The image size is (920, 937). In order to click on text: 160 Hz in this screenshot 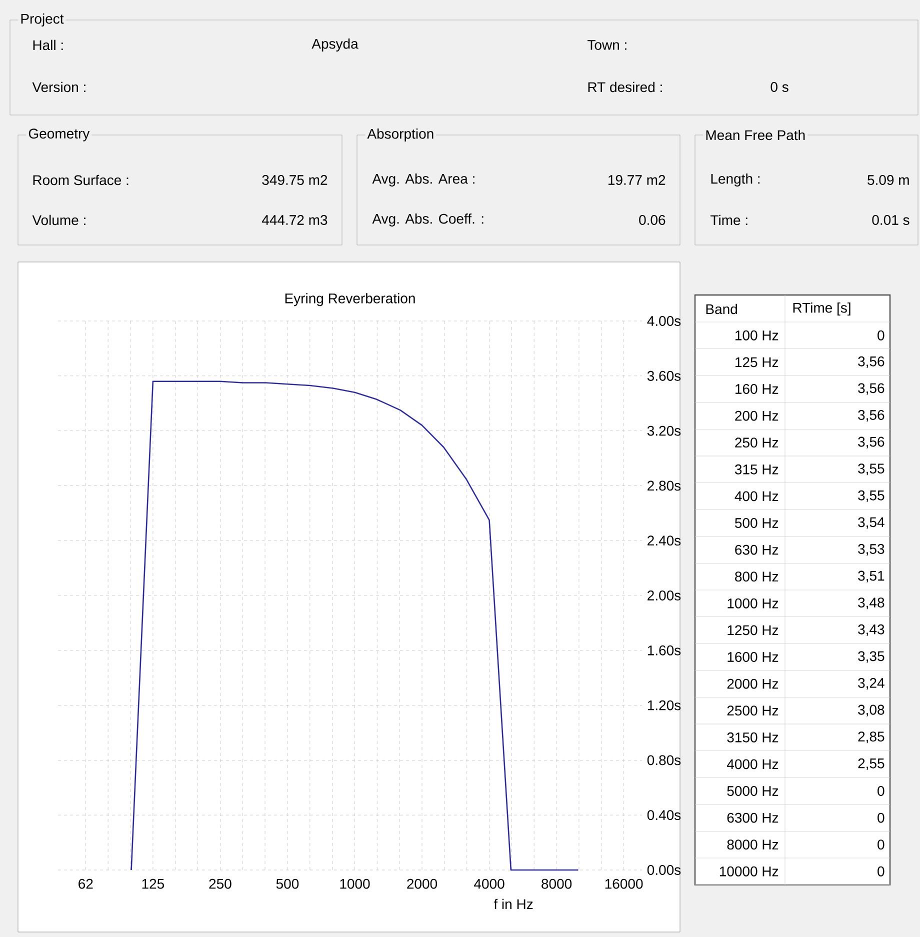, I will do `click(757, 389)`.